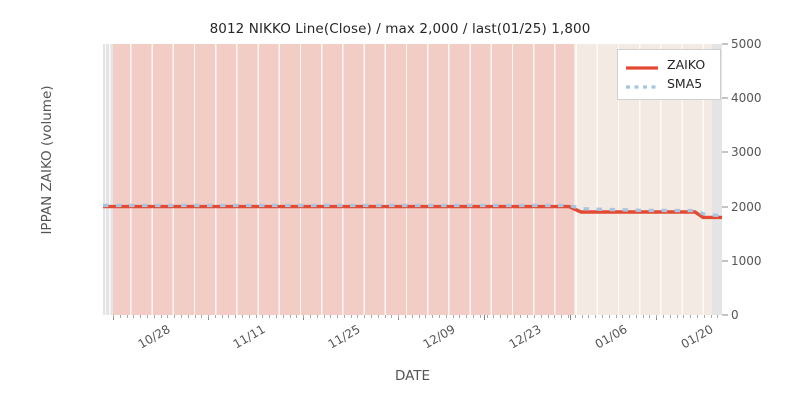 The width and height of the screenshot is (800, 400). Describe the element at coordinates (746, 44) in the screenshot. I see `y-tick-label-5000: 5000` at that location.